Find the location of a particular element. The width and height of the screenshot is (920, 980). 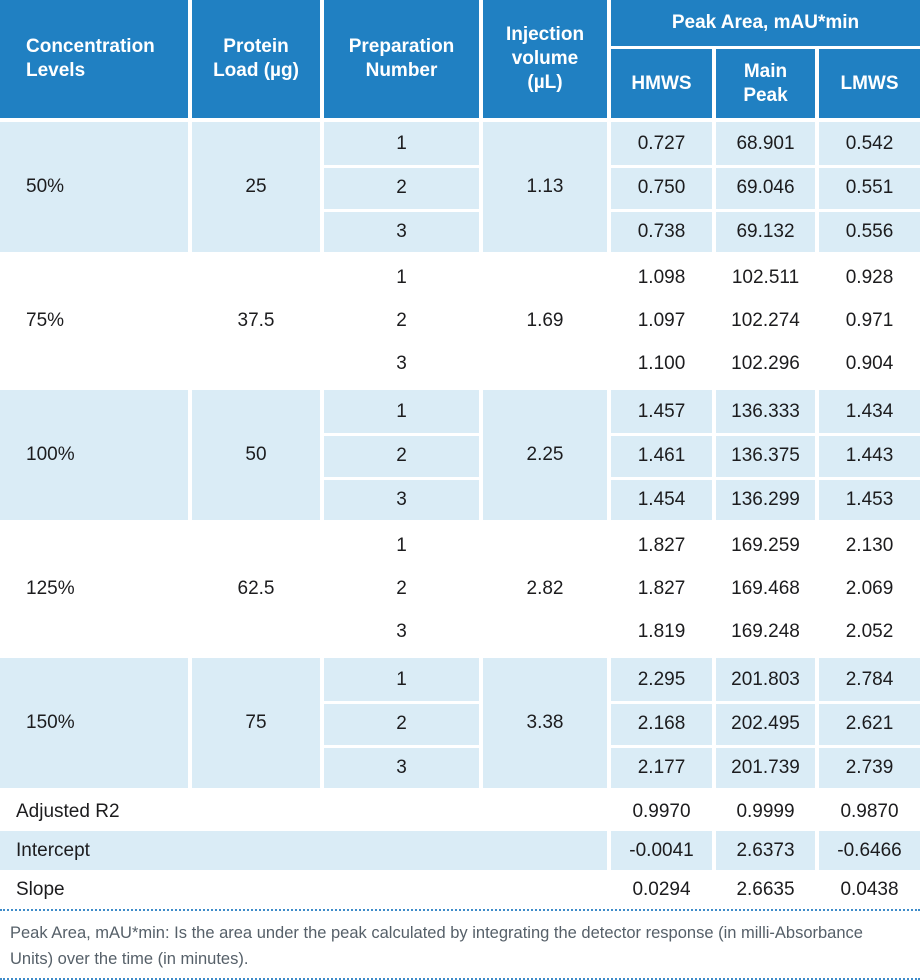

main-peak-value-cell: 136.299 is located at coordinates (765, 498).